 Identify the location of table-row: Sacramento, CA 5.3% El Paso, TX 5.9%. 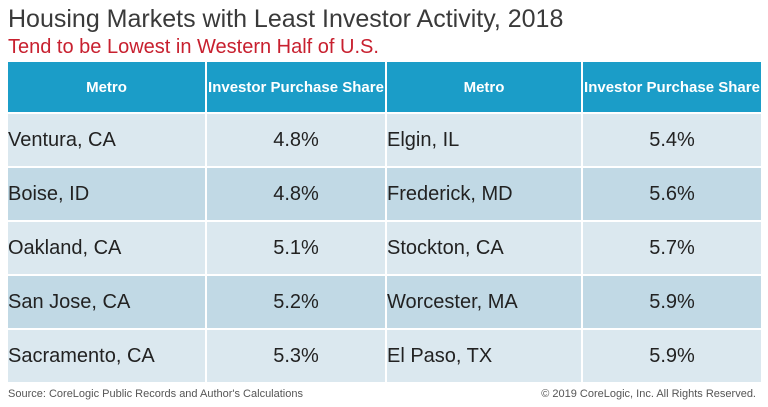
(384, 355).